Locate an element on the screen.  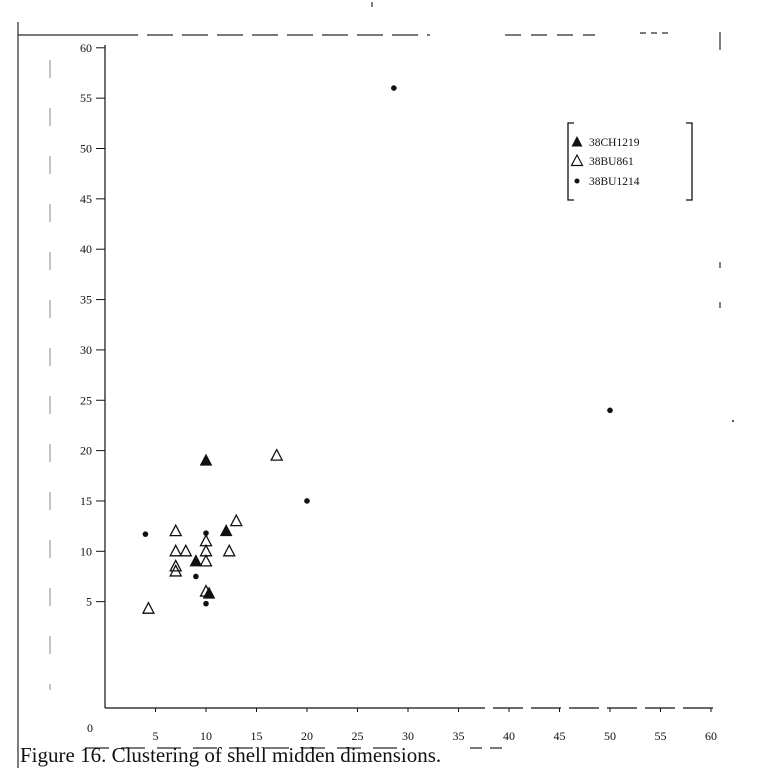
x-tick-label: 5 is located at coordinates (156, 736).